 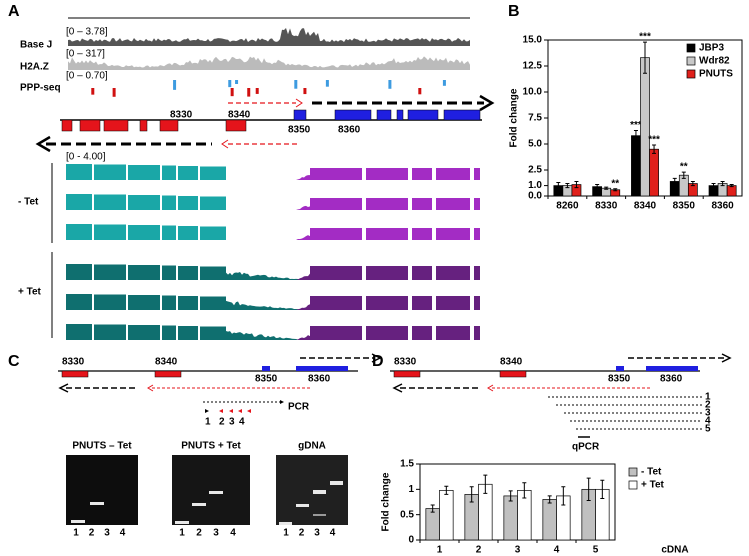 I want to click on primer-number: 4, so click(x=242, y=422).